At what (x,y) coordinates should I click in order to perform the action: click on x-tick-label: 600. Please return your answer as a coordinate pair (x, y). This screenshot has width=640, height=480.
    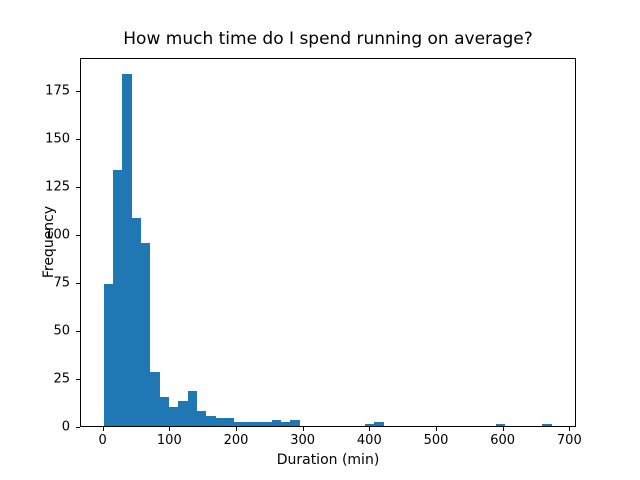
    Looking at the image, I should click on (503, 440).